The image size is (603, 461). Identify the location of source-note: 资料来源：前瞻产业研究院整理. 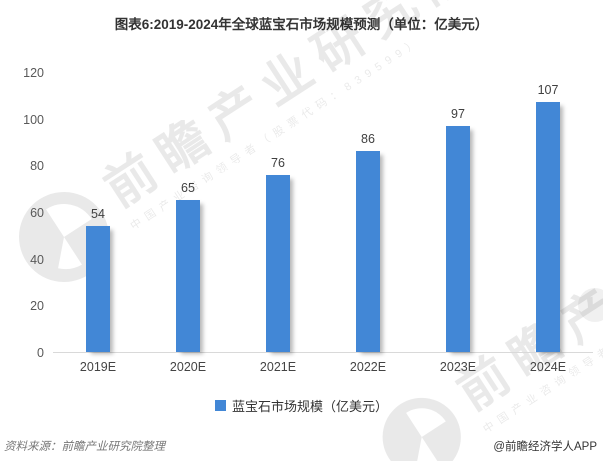
(84, 447).